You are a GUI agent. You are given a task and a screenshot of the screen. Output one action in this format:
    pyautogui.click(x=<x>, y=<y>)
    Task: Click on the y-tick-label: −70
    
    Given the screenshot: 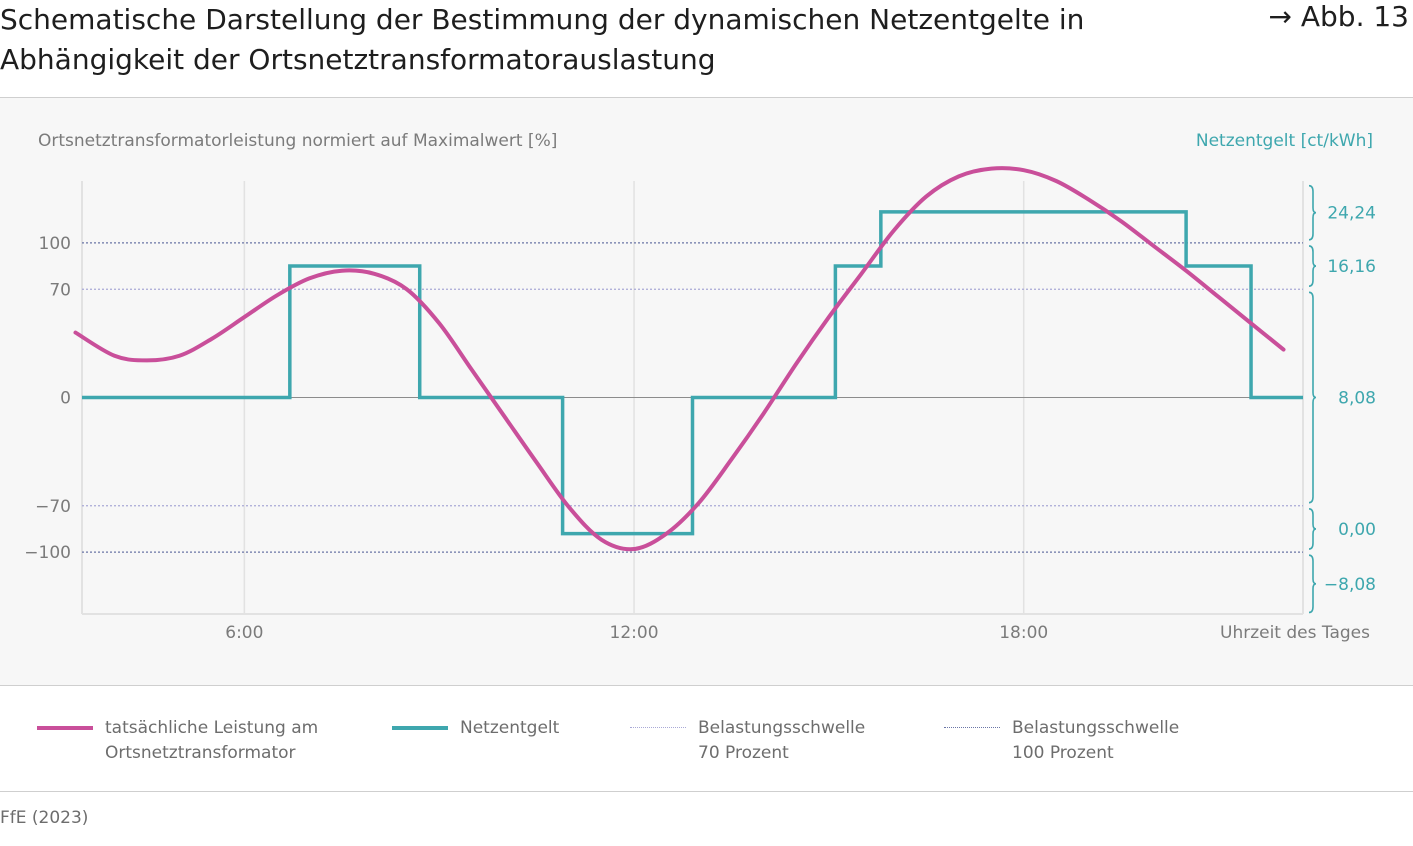 What is the action you would take?
    pyautogui.click(x=53, y=507)
    